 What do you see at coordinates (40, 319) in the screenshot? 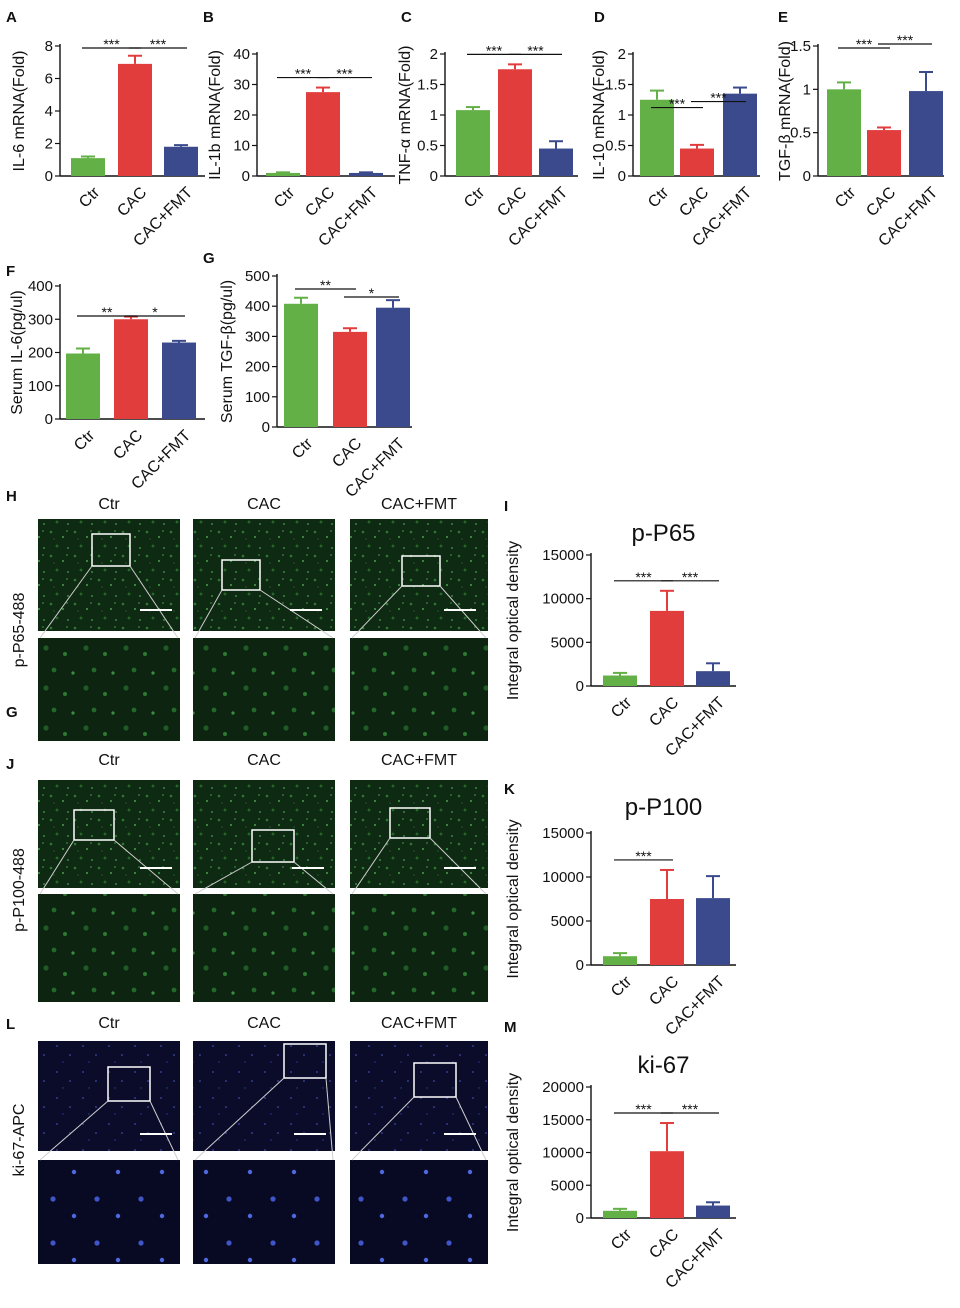
I see `y-tick-label: 300` at bounding box center [40, 319].